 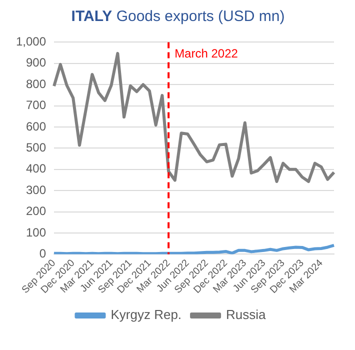 I want to click on y-tick-label: 700, so click(x=36, y=105).